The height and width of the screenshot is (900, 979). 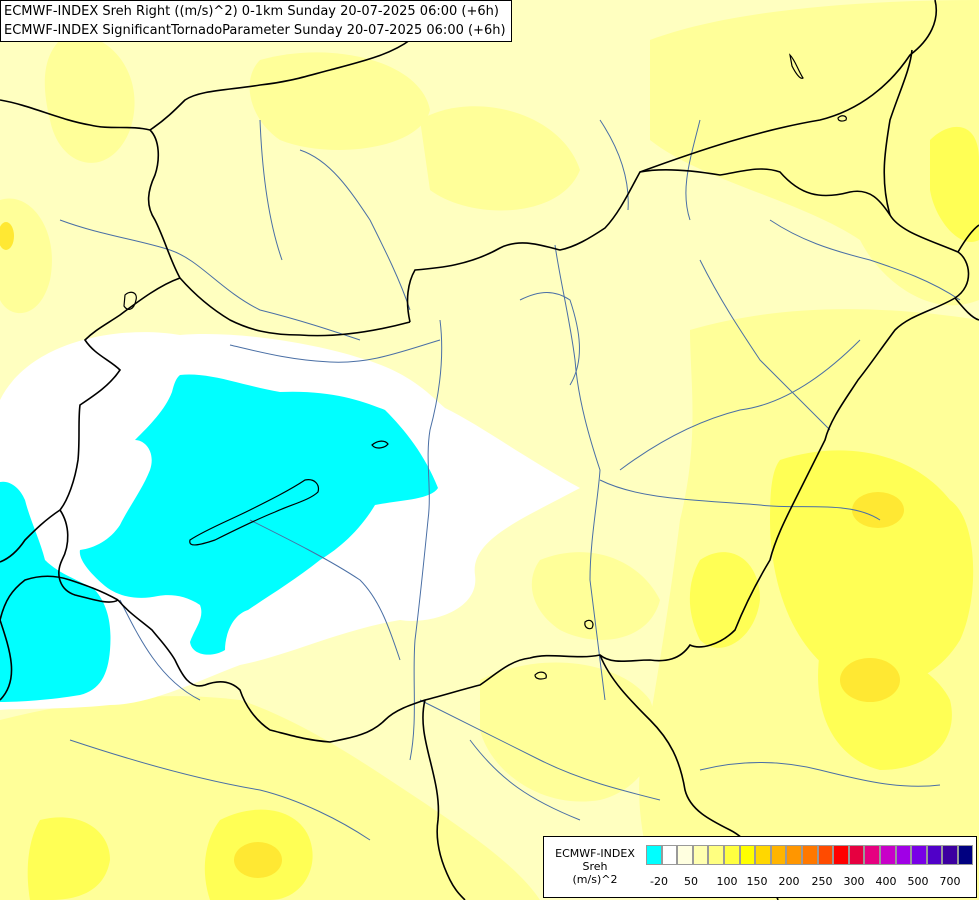 What do you see at coordinates (90, 420) in the screenshot?
I see `border-austria` at bounding box center [90, 420].